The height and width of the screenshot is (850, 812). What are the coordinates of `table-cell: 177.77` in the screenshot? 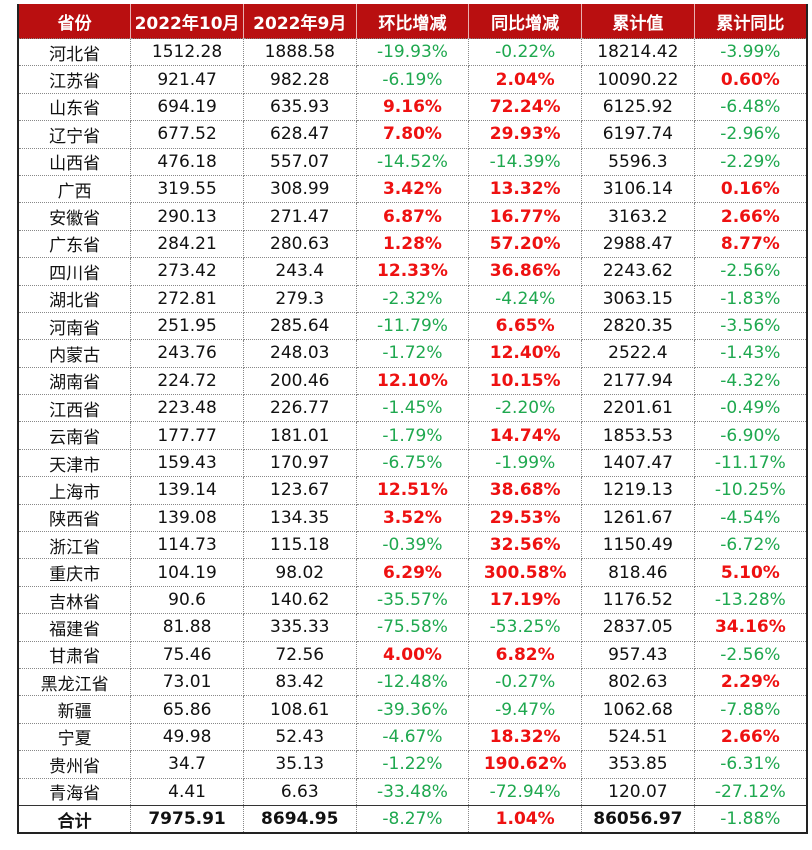 It's located at (187, 435).